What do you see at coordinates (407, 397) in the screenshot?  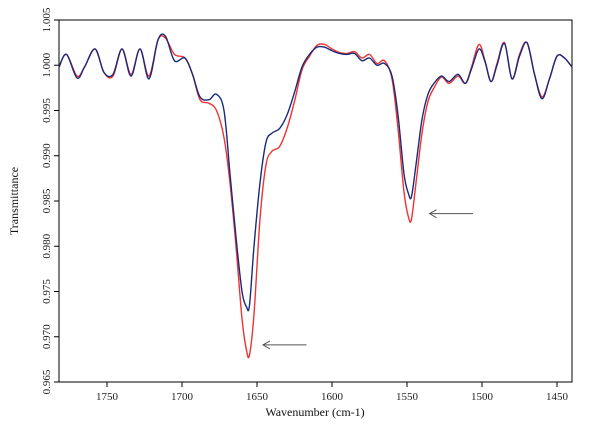 I see `x-tick-label: 1550` at bounding box center [407, 397].